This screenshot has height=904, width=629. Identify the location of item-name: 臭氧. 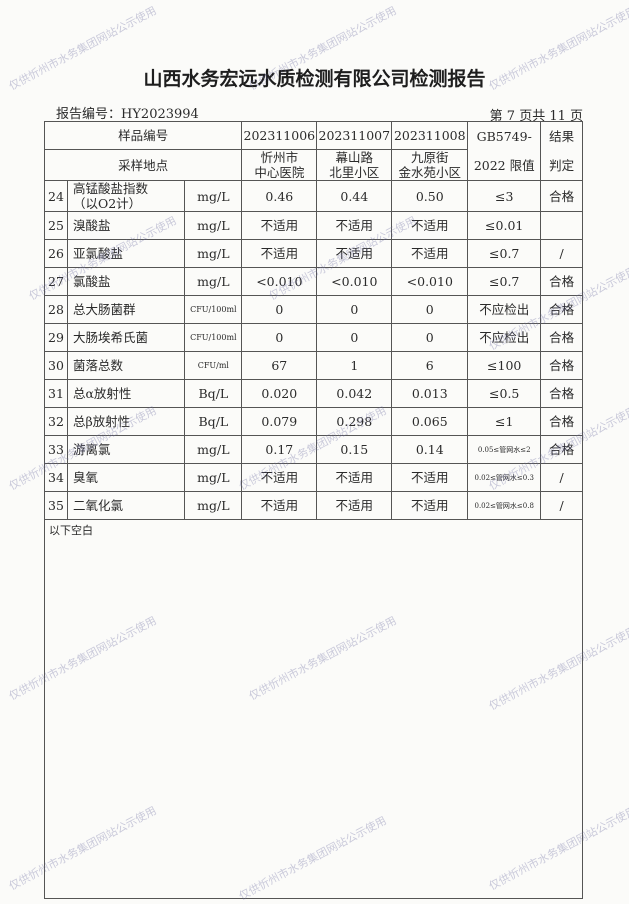
(126, 477).